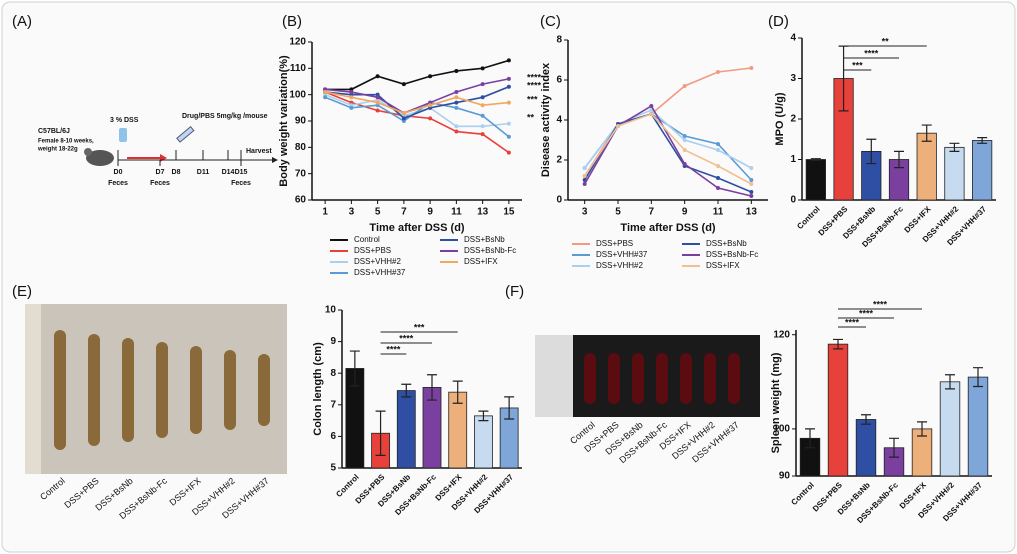 The height and width of the screenshot is (554, 1017). Describe the element at coordinates (123, 135) in the screenshot. I see `dss-tube` at that location.